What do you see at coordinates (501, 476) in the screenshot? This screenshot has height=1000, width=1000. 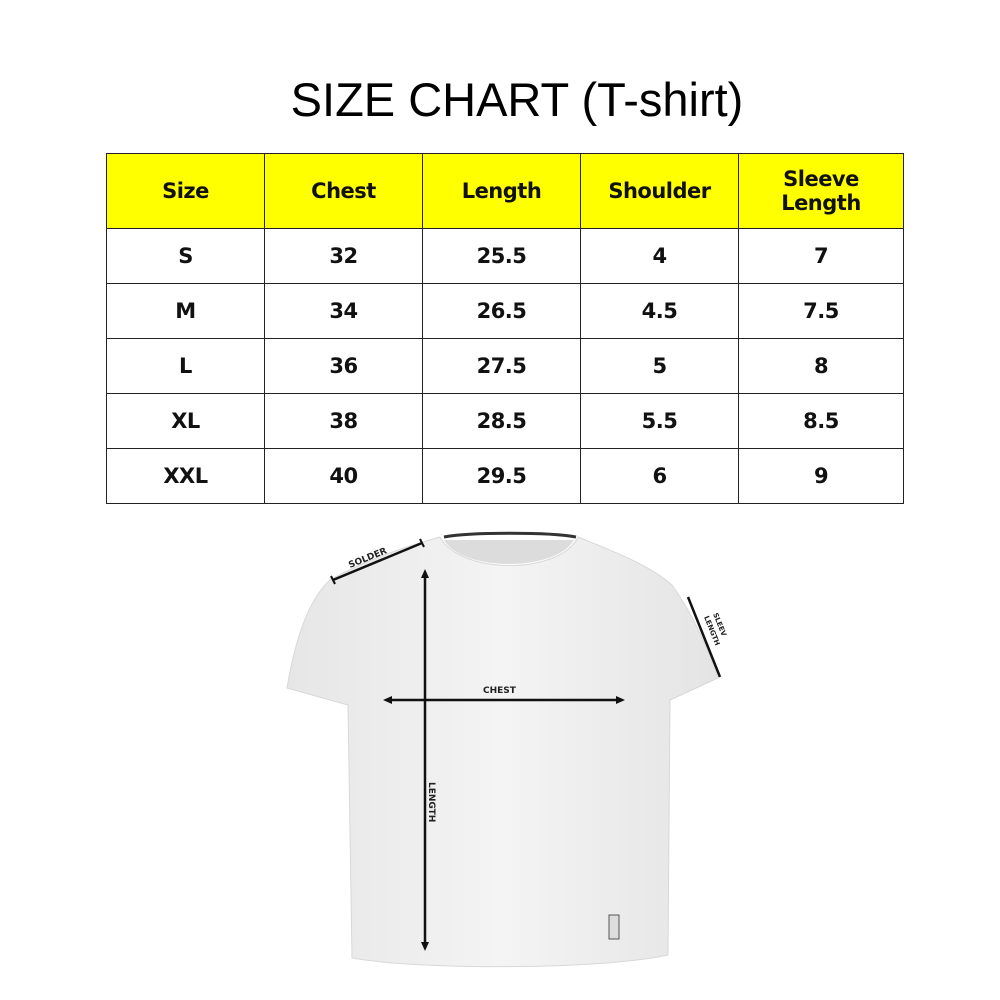 I see `table-cell: 29.5` at bounding box center [501, 476].